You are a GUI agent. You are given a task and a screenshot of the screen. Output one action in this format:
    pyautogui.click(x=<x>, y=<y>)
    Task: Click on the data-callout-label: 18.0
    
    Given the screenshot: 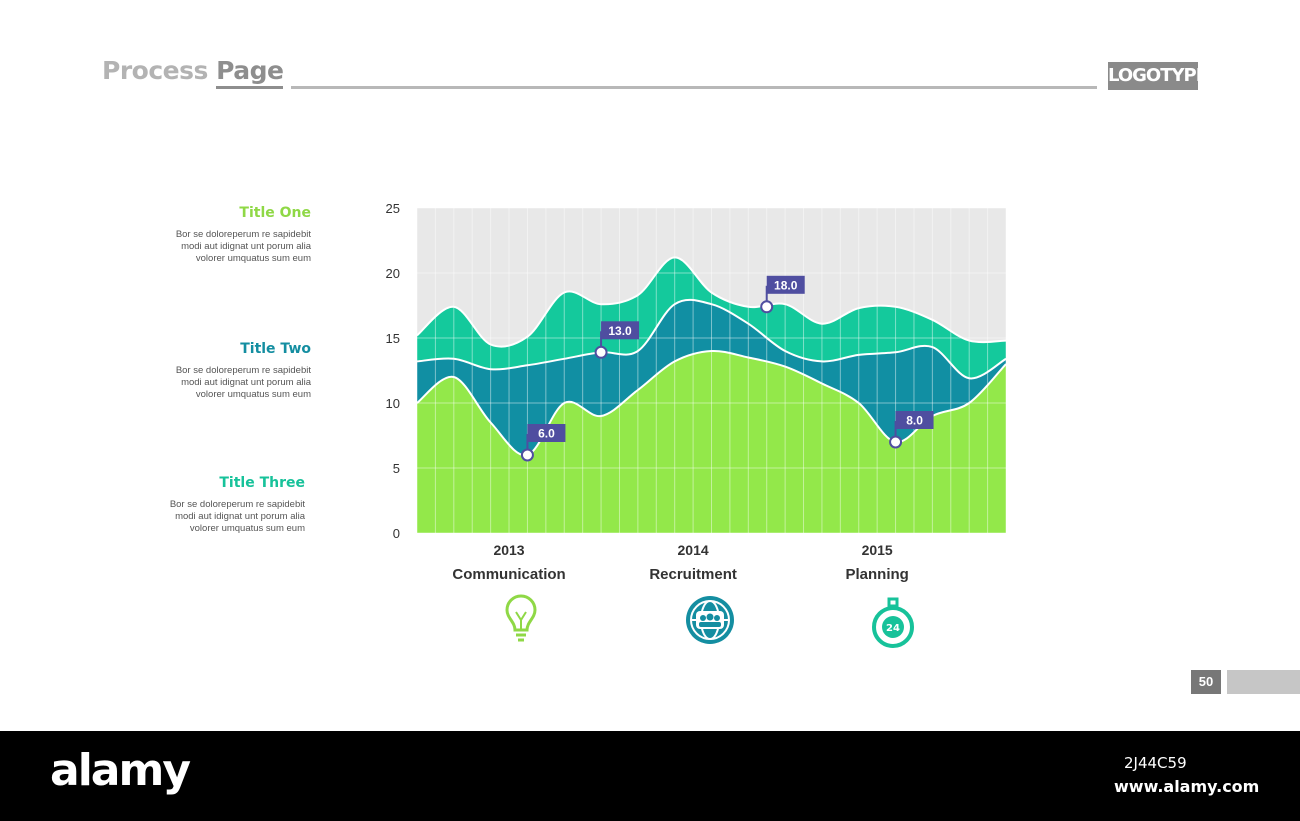 What is the action you would take?
    pyautogui.click(x=786, y=285)
    